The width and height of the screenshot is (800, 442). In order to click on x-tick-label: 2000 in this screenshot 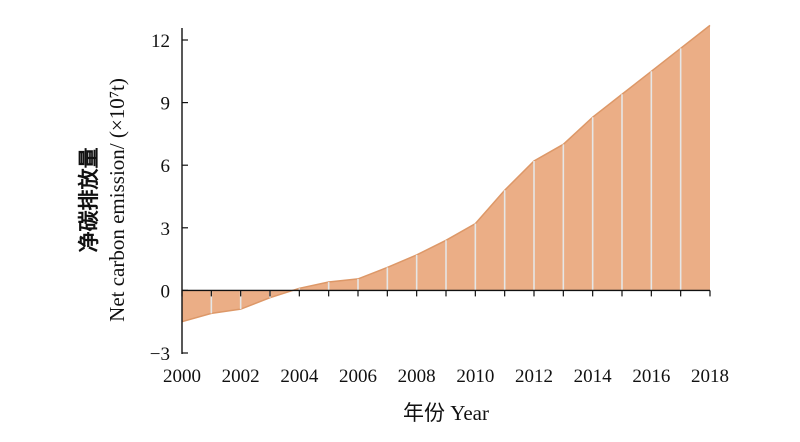, I will do `click(182, 376)`.